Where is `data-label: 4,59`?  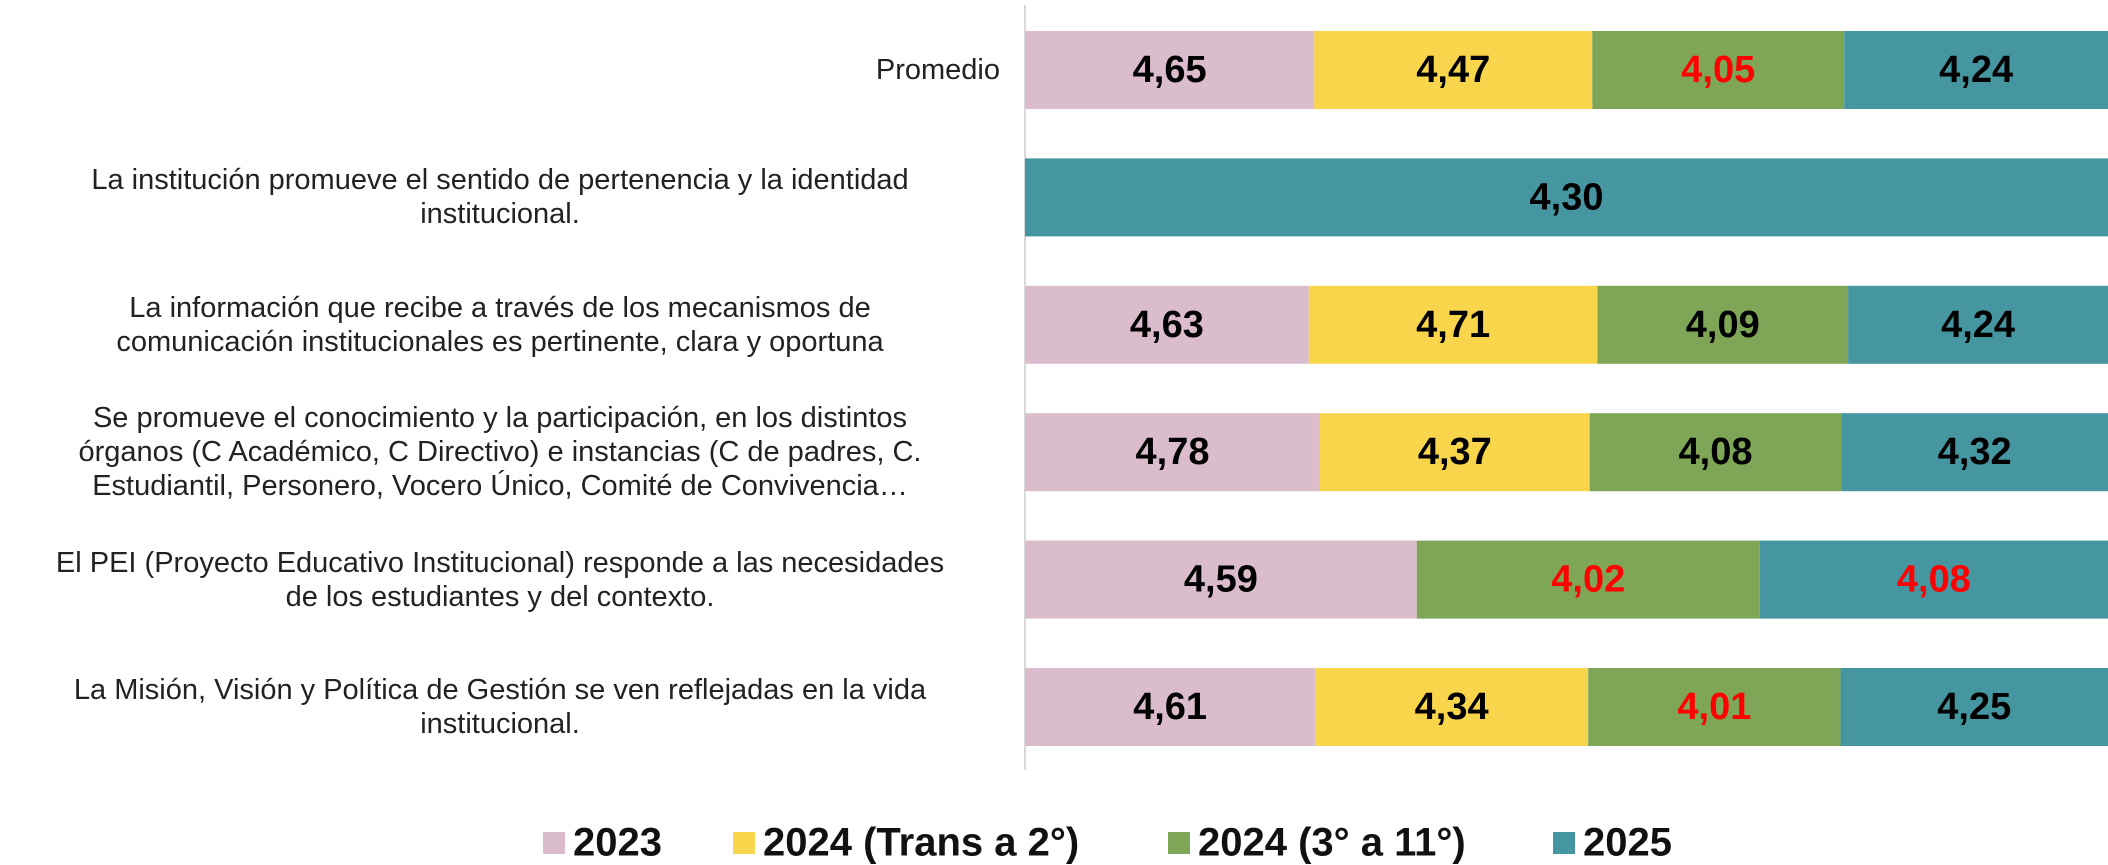
data-label: 4,59 is located at coordinates (1221, 580).